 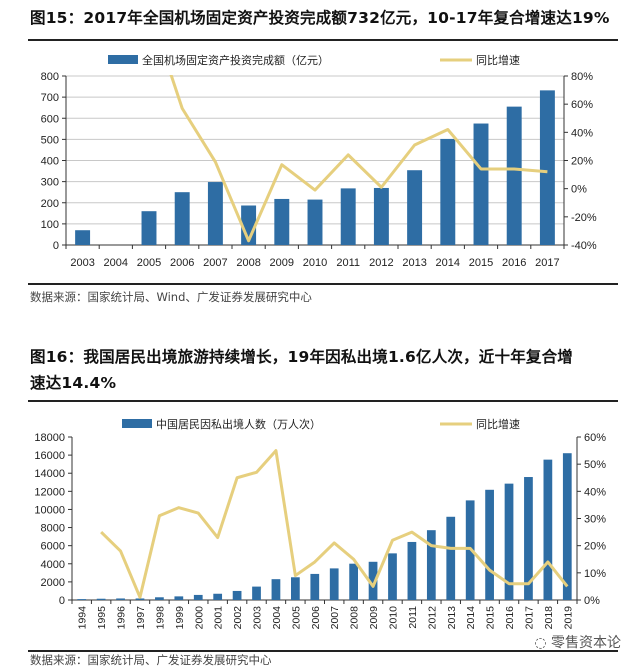 I want to click on left-axis-tick-label: 14000, so click(x=49, y=474).